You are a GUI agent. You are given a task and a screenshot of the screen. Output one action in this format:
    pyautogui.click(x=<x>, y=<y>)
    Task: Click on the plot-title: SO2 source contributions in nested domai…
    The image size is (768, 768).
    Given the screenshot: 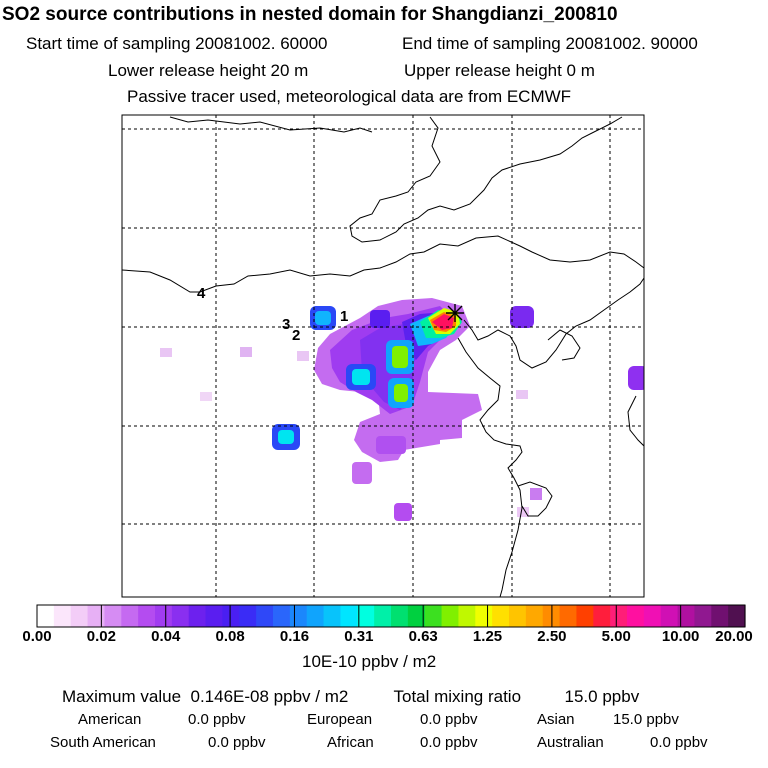 What is the action you would take?
    pyautogui.click(x=310, y=14)
    